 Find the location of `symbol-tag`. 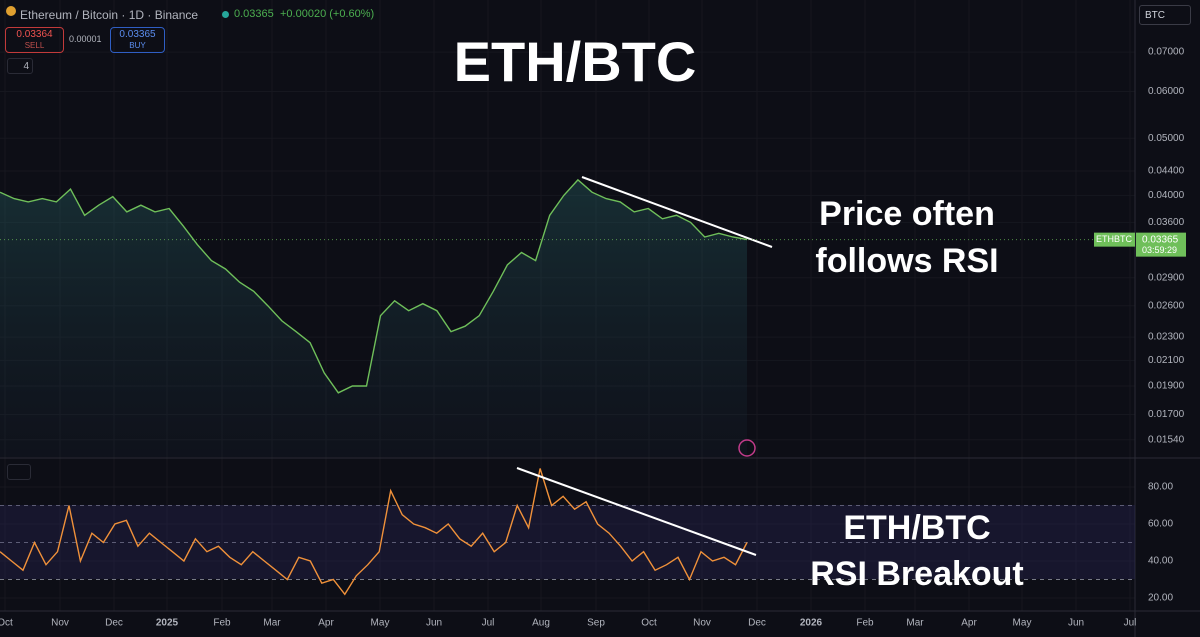

symbol-tag is located at coordinates (1114, 239).